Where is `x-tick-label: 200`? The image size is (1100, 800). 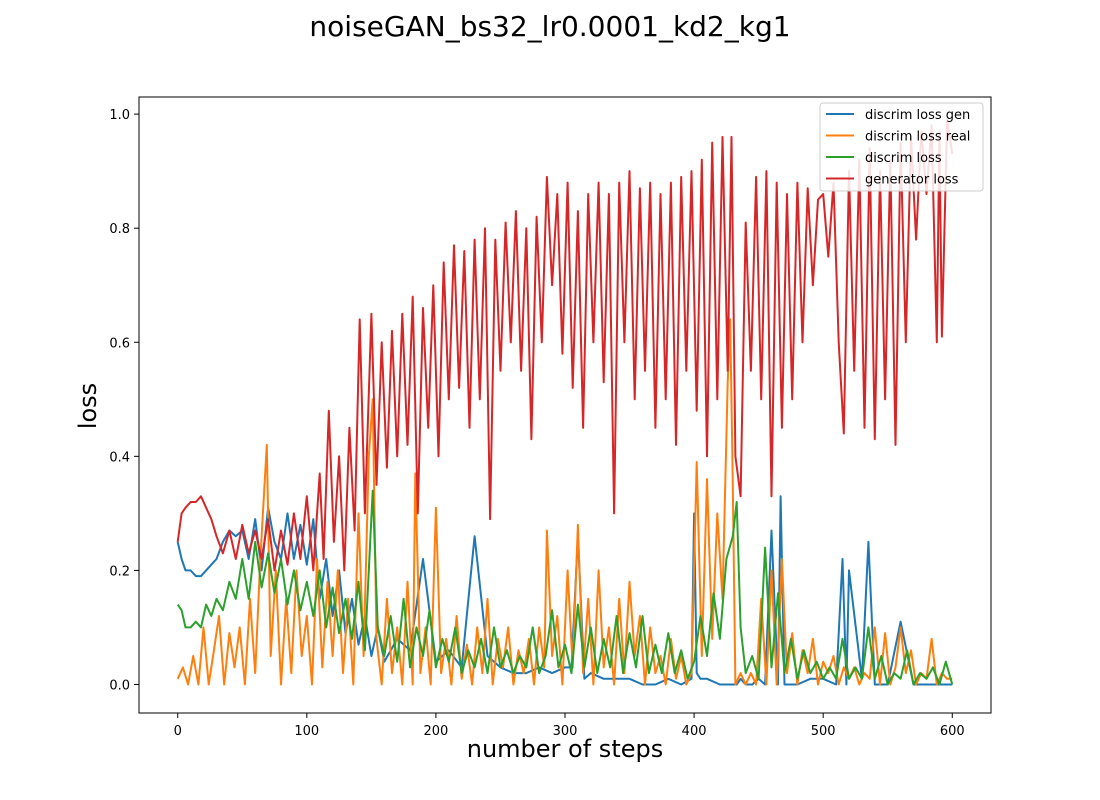
x-tick-label: 200 is located at coordinates (435, 731).